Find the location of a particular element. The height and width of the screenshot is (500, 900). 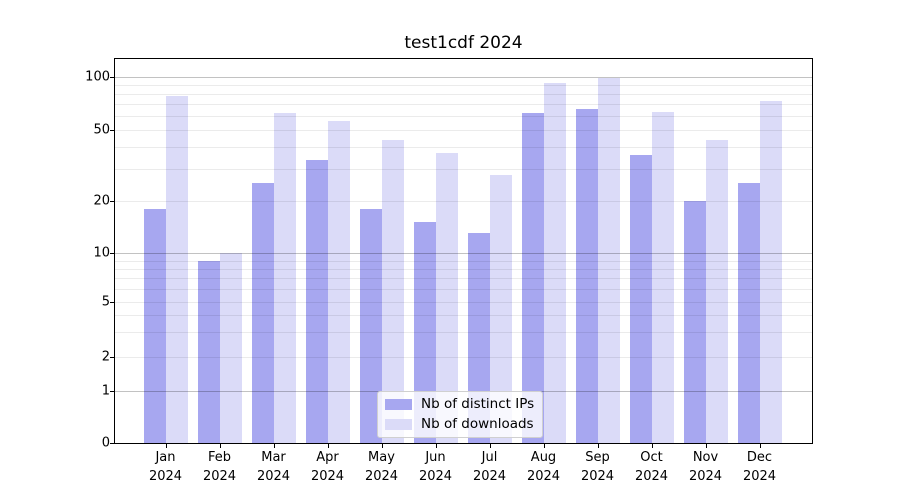

bar-dec-downloads is located at coordinates (770, 271).